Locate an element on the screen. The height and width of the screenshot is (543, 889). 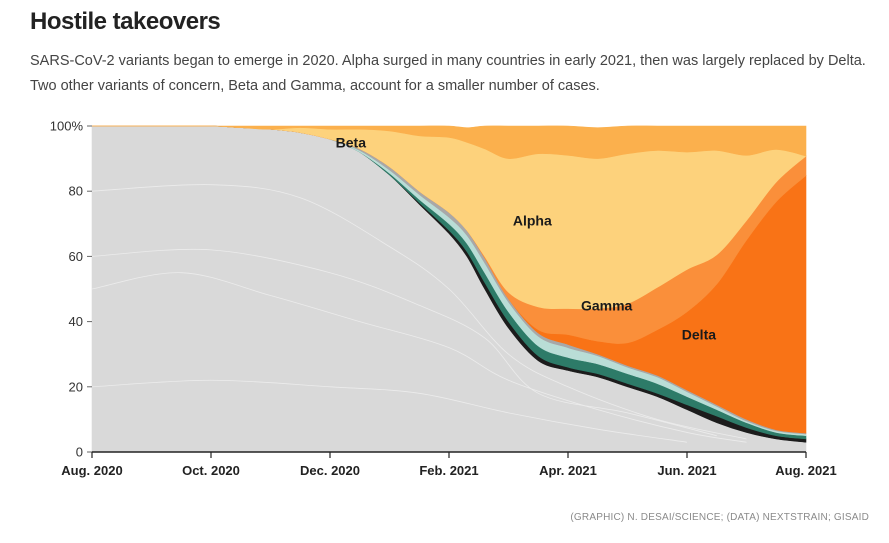
chart-title: Hostile takeovers is located at coordinates (125, 21).